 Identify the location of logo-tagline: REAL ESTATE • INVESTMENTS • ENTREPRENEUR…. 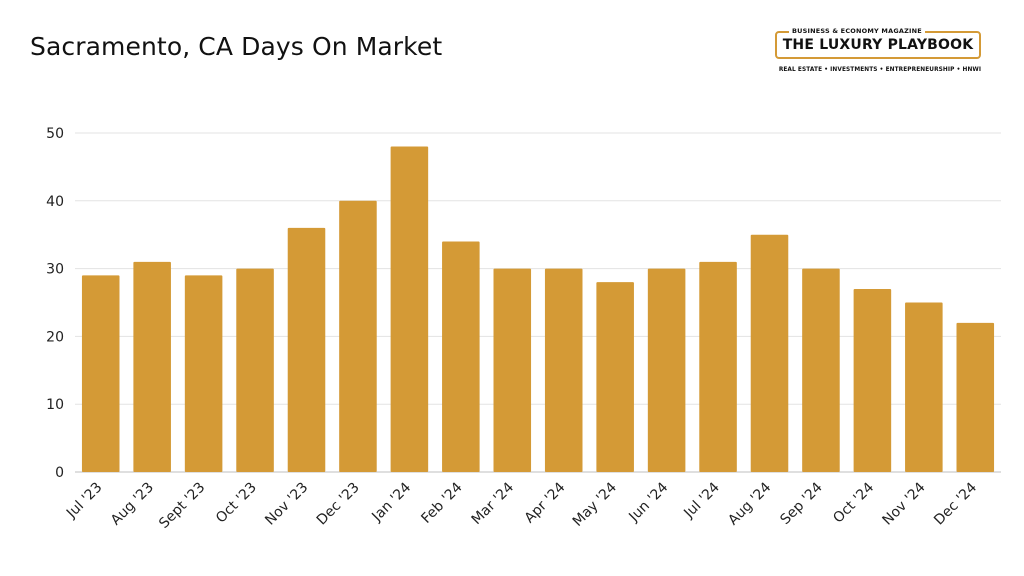
(880, 70).